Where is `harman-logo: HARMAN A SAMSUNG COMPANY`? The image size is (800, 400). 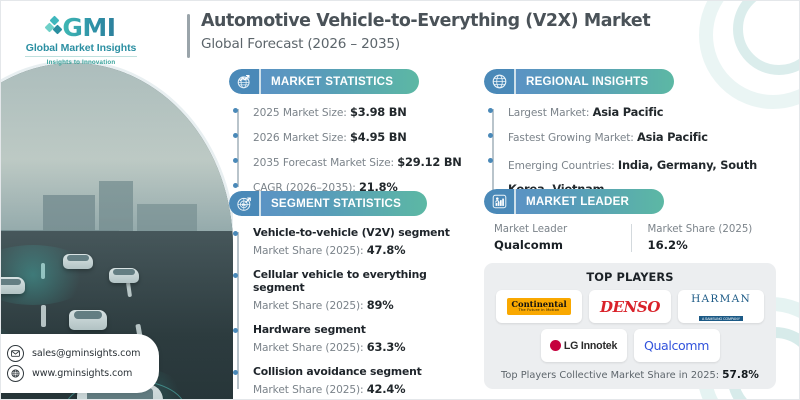
harman-logo: HARMAN A SAMSUNG COMPANY is located at coordinates (721, 307).